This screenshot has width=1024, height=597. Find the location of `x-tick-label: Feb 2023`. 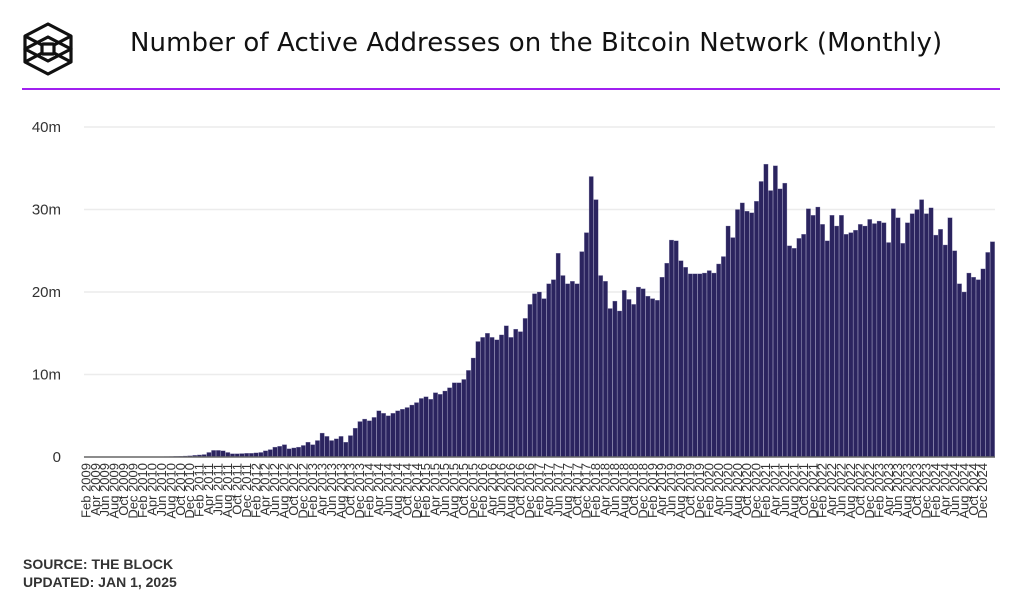

x-tick-label: Feb 2023 is located at coordinates (878, 490).